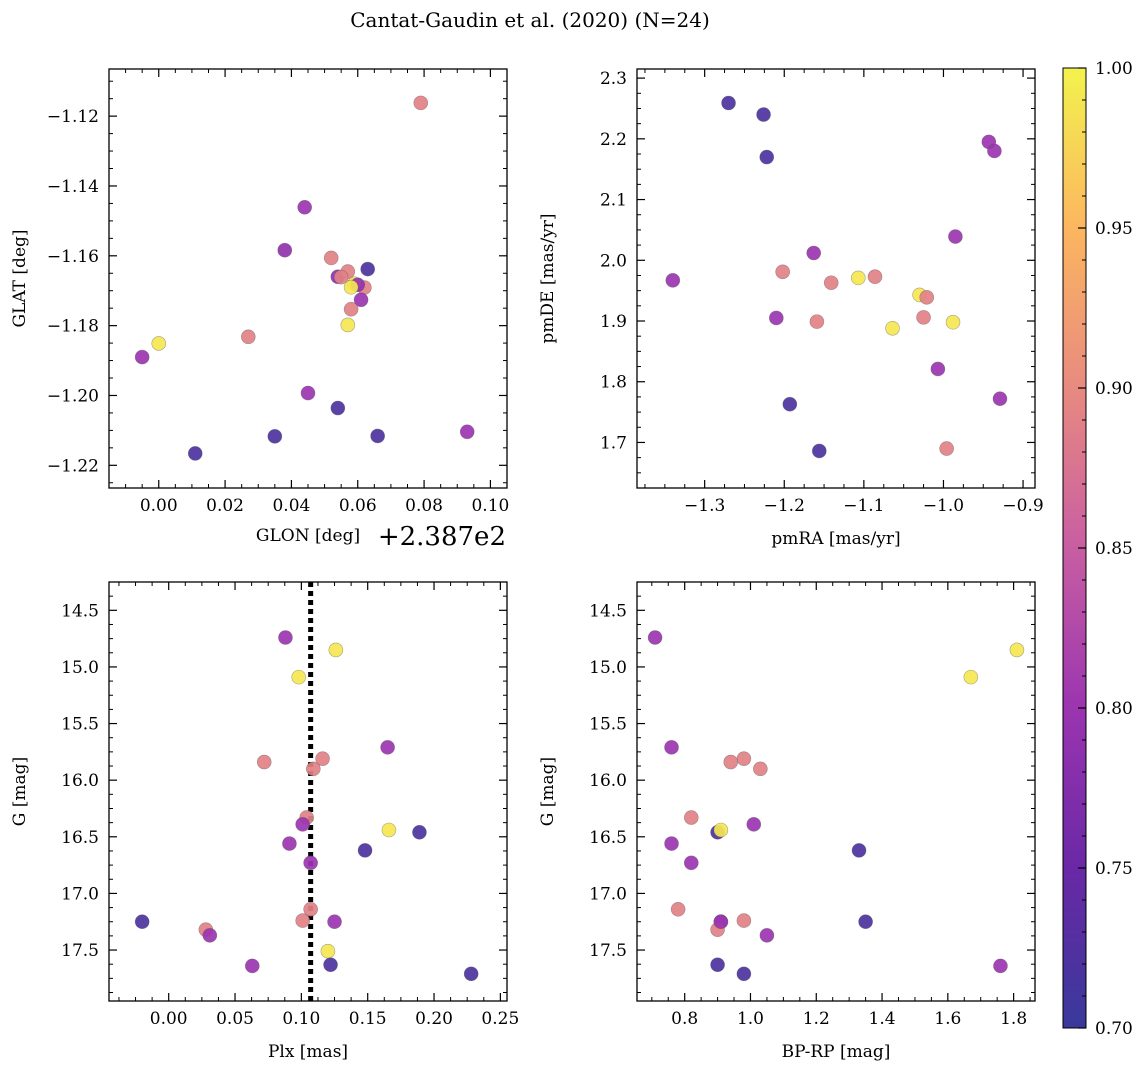 The image size is (1148, 1068). What do you see at coordinates (442, 537) in the screenshot?
I see `glon-offset-label: +2.387e2` at bounding box center [442, 537].